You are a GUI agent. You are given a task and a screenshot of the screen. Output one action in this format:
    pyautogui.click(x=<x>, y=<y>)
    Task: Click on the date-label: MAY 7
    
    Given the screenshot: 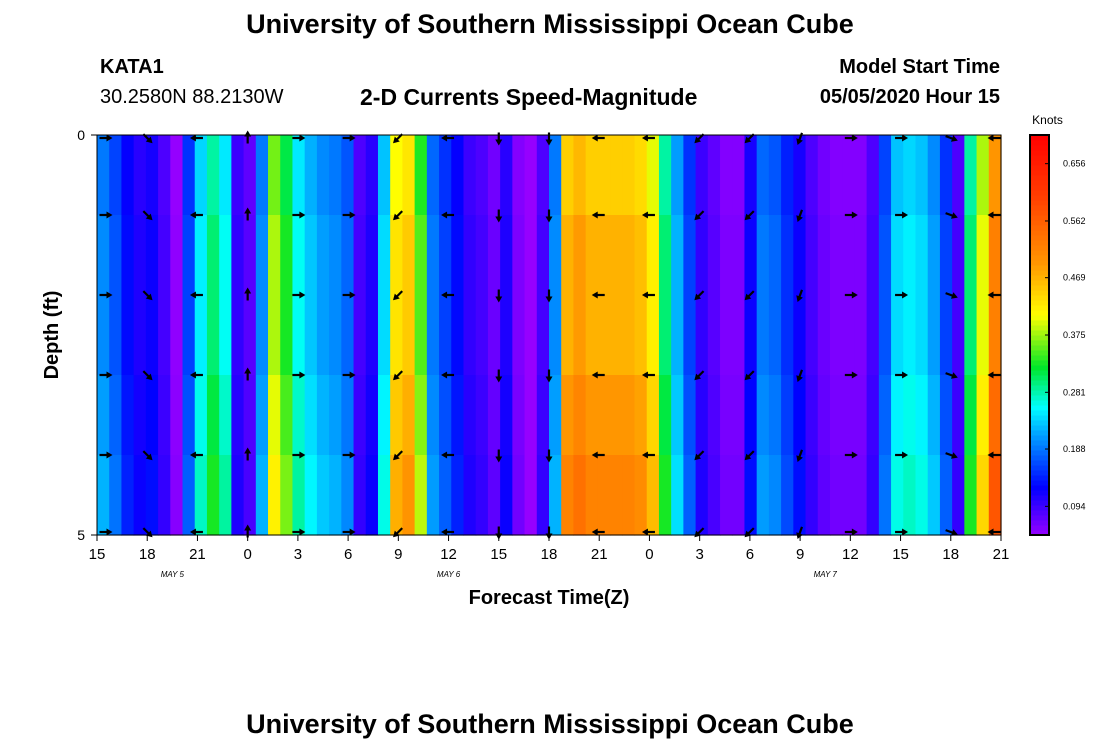 What is the action you would take?
    pyautogui.click(x=826, y=574)
    